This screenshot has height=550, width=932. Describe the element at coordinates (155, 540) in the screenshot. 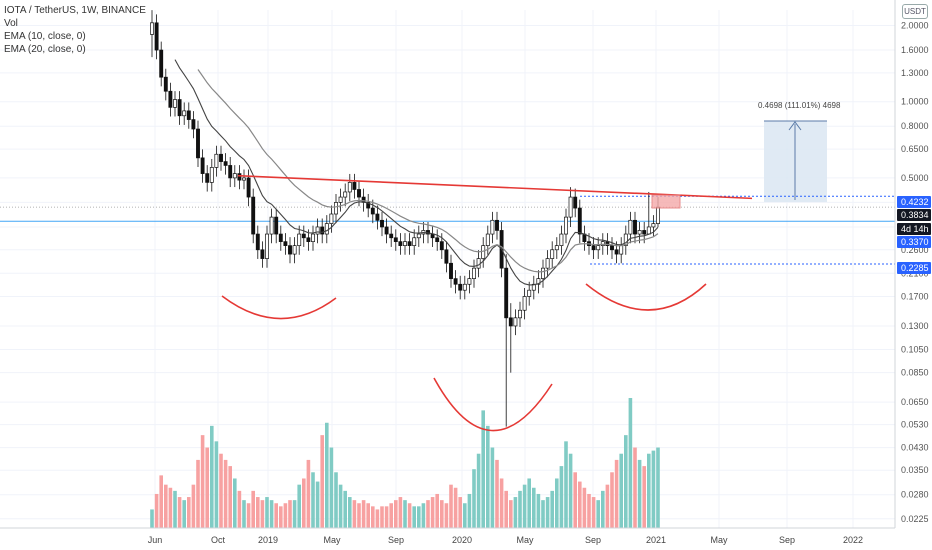

I see `x-tick-label: Jun` at that location.